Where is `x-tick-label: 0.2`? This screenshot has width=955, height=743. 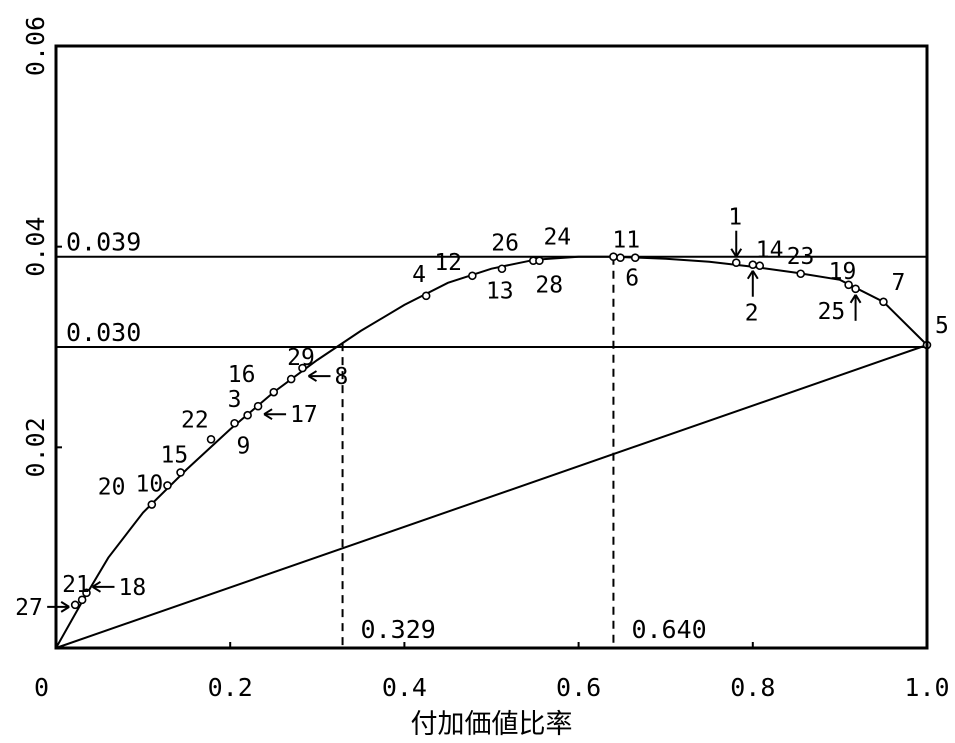
x-tick-label: 0.2 is located at coordinates (230, 687).